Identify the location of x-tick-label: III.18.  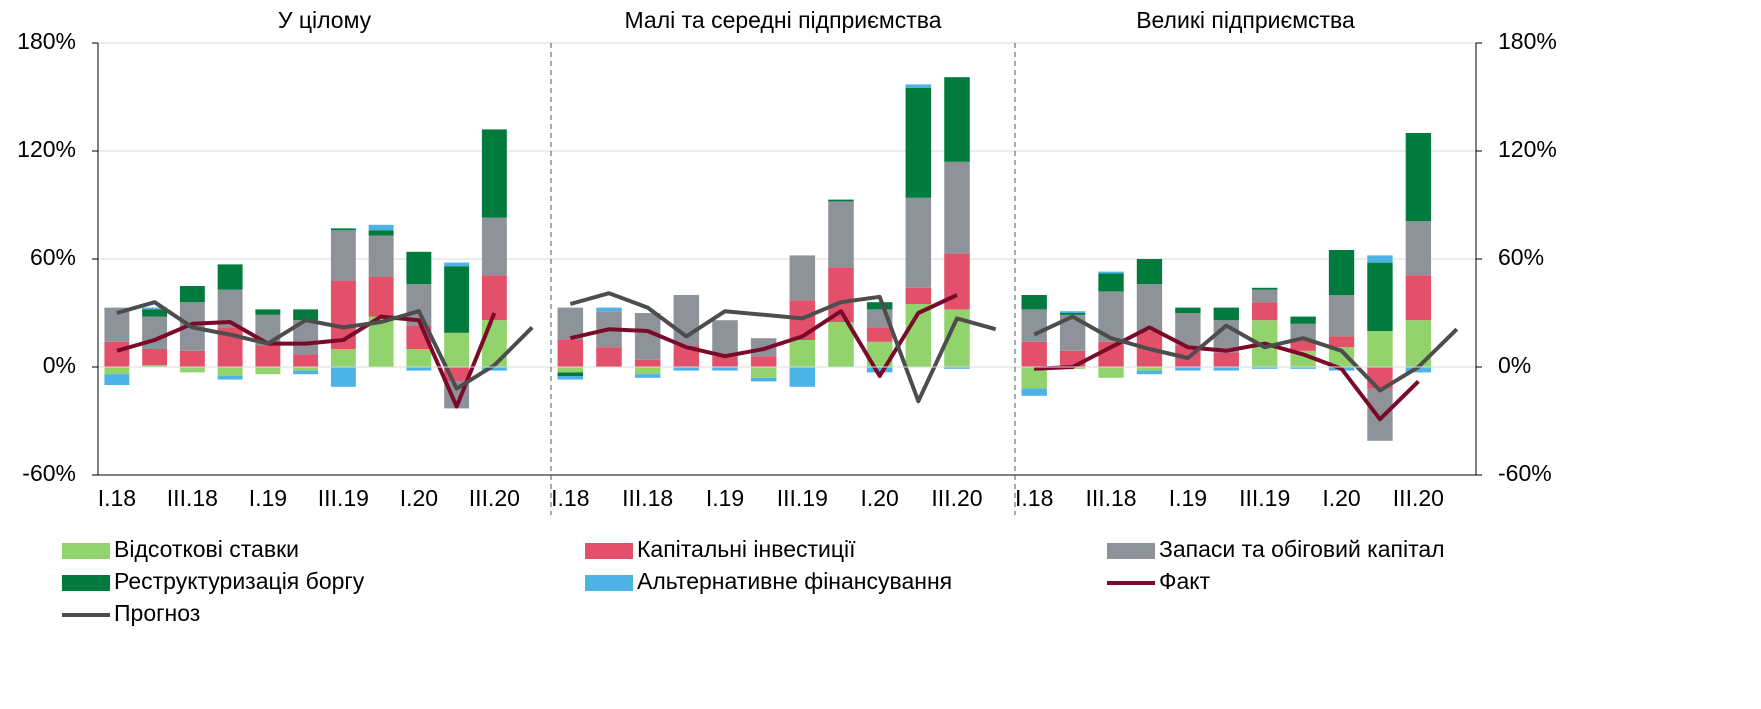
(192, 498).